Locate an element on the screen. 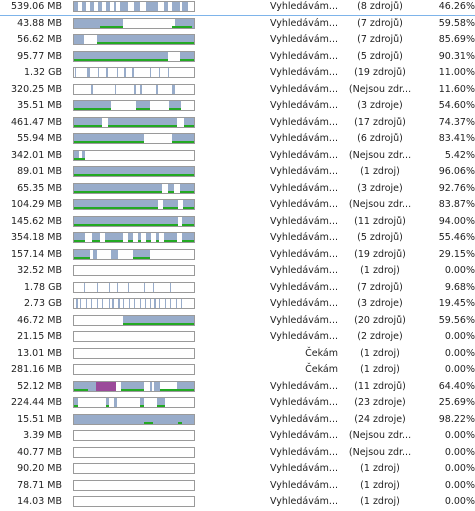 This screenshot has width=475, height=511. file-size: 13.01 MB is located at coordinates (39, 353).